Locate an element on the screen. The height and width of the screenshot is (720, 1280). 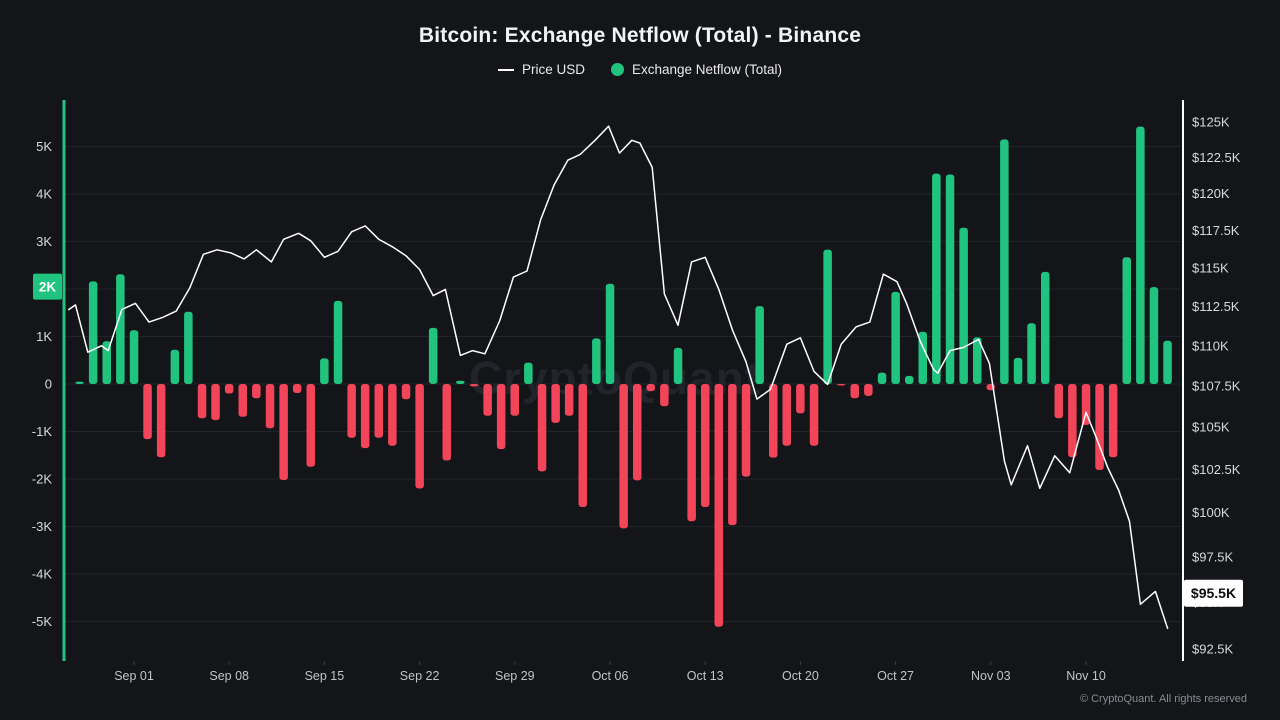
legend-netflow-label: Exchange Netflow (Total) is located at coordinates (707, 69).